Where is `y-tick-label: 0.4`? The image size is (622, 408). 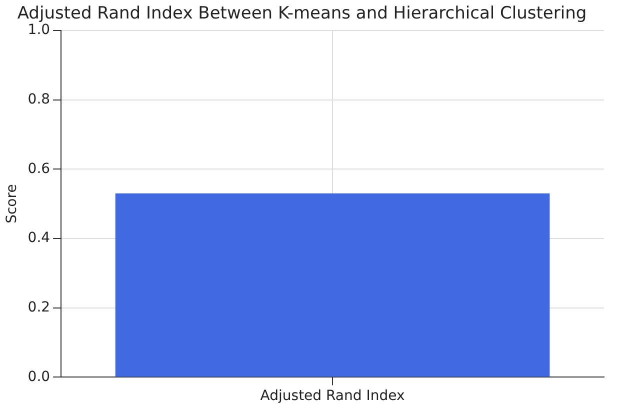
y-tick-label: 0.4 is located at coordinates (39, 238).